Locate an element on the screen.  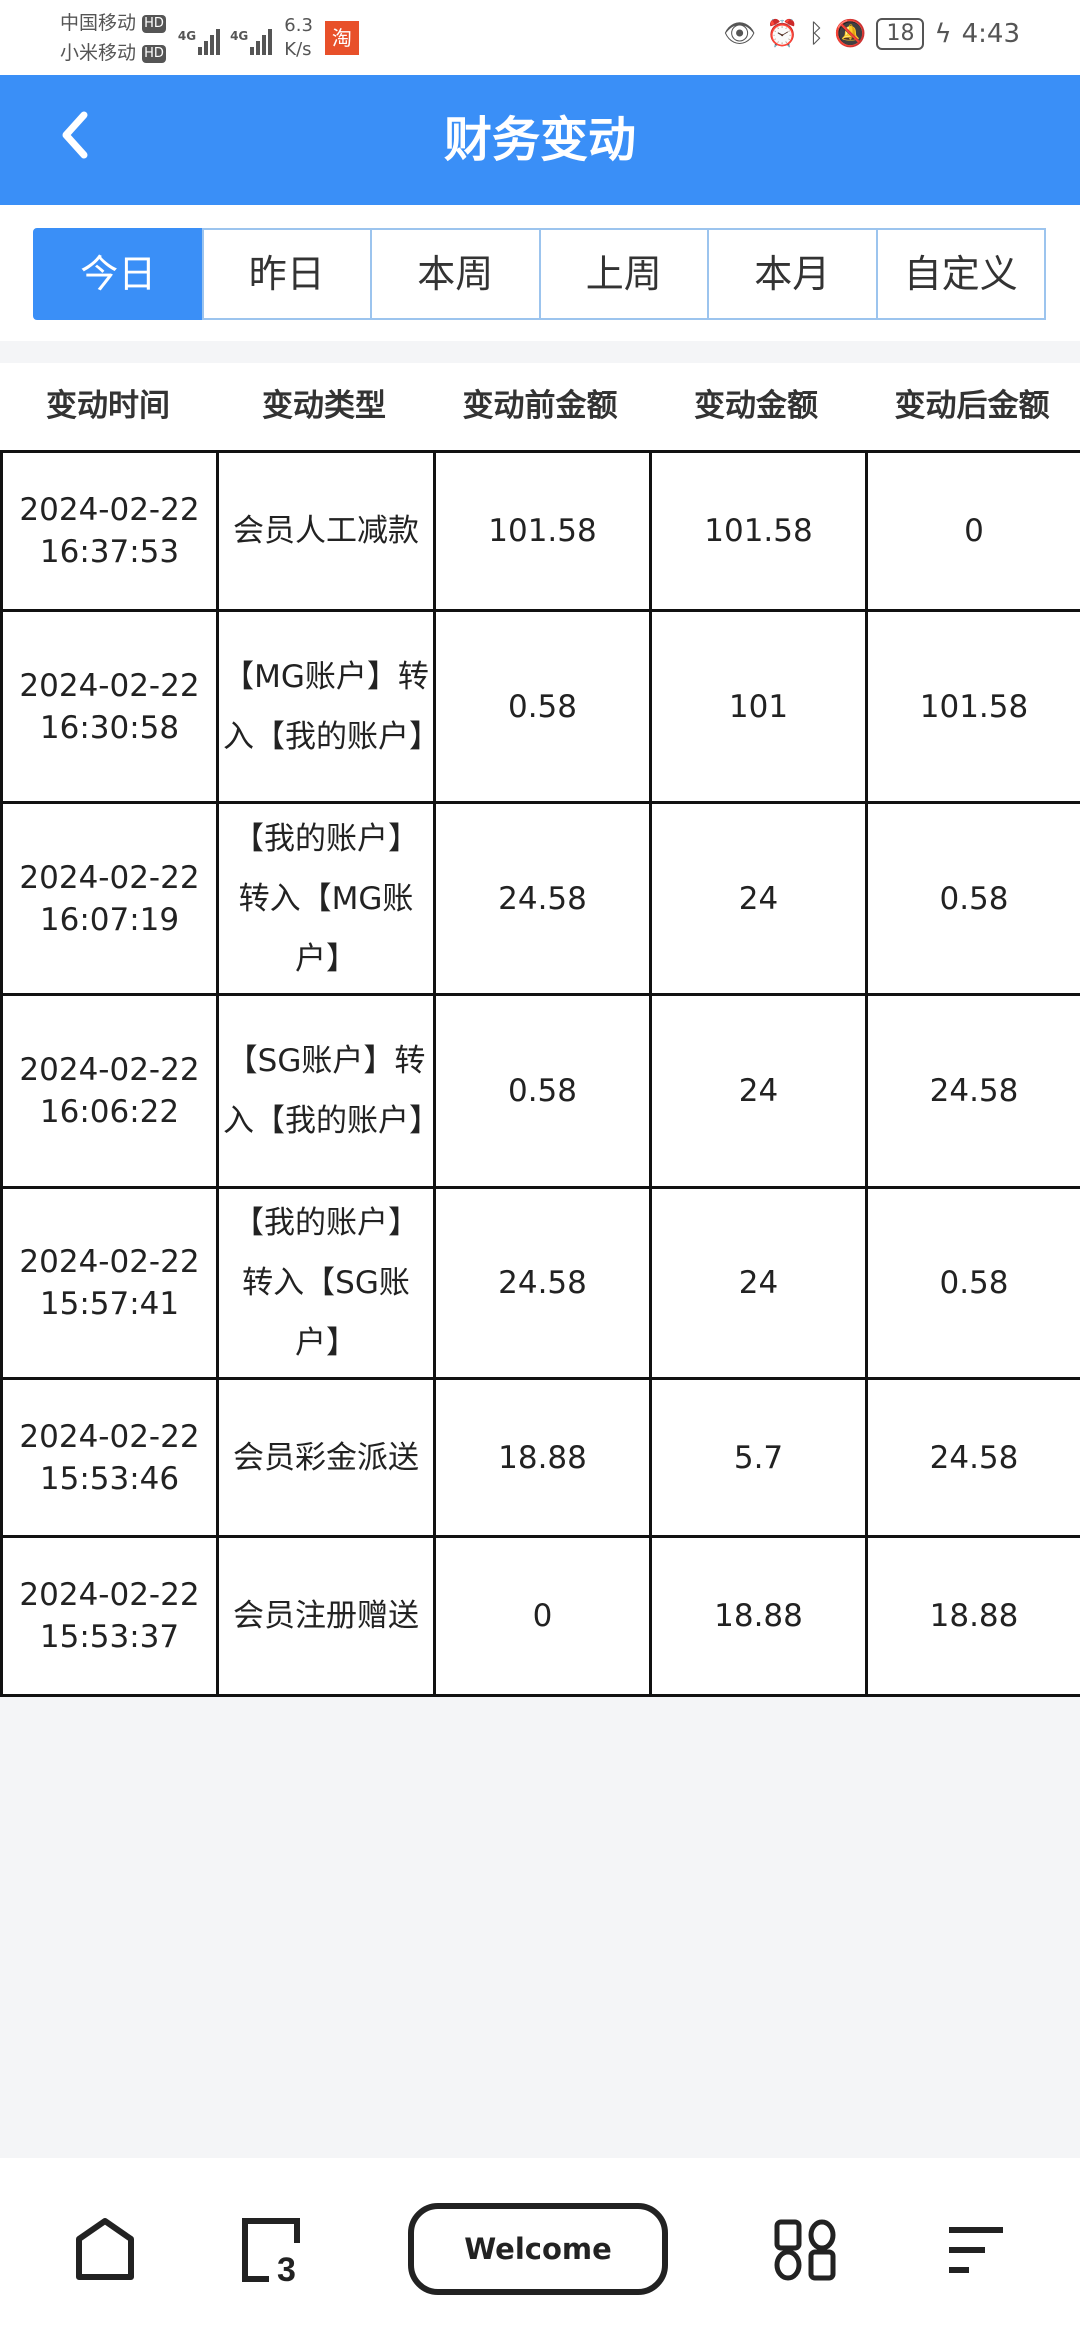
tab-2: 本周 is located at coordinates (455, 274).